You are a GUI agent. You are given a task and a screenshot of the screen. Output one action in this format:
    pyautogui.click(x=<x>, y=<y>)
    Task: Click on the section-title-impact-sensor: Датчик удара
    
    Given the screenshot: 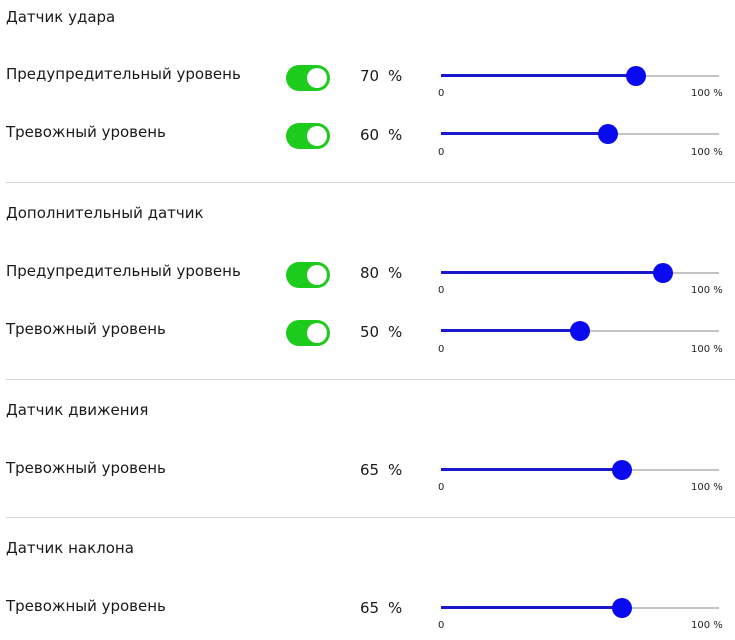 What is the action you would take?
    pyautogui.click(x=61, y=17)
    